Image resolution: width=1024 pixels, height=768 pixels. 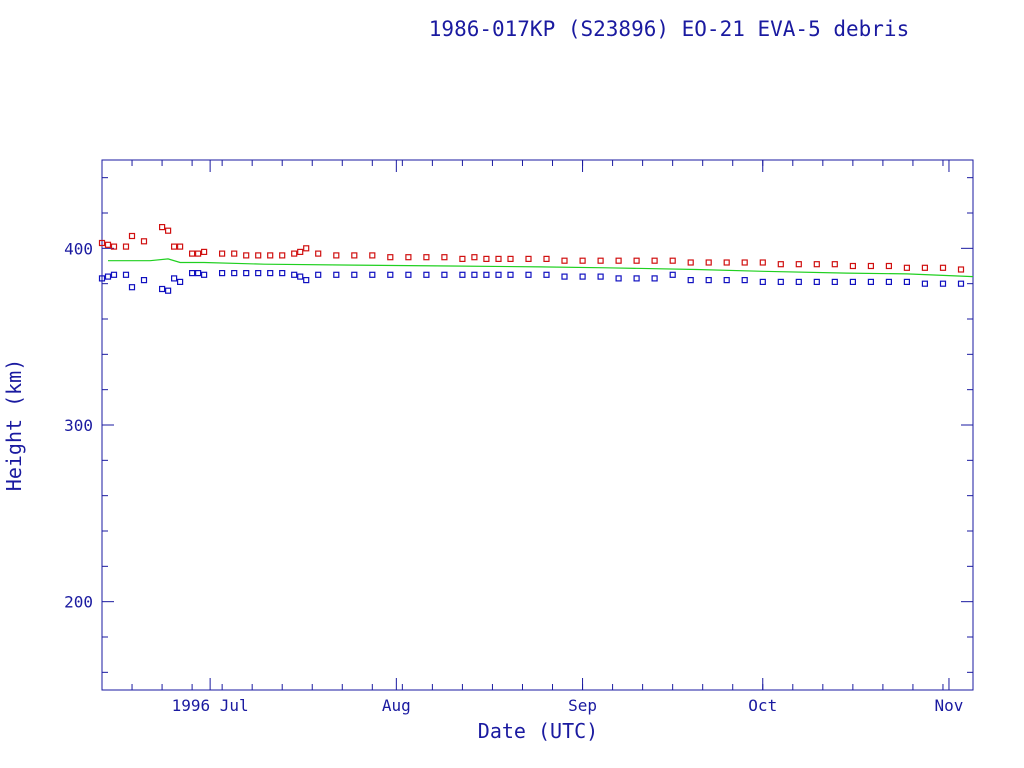 What do you see at coordinates (210, 705) in the screenshot?
I see `x-tick-label: 1996 Jul` at bounding box center [210, 705].